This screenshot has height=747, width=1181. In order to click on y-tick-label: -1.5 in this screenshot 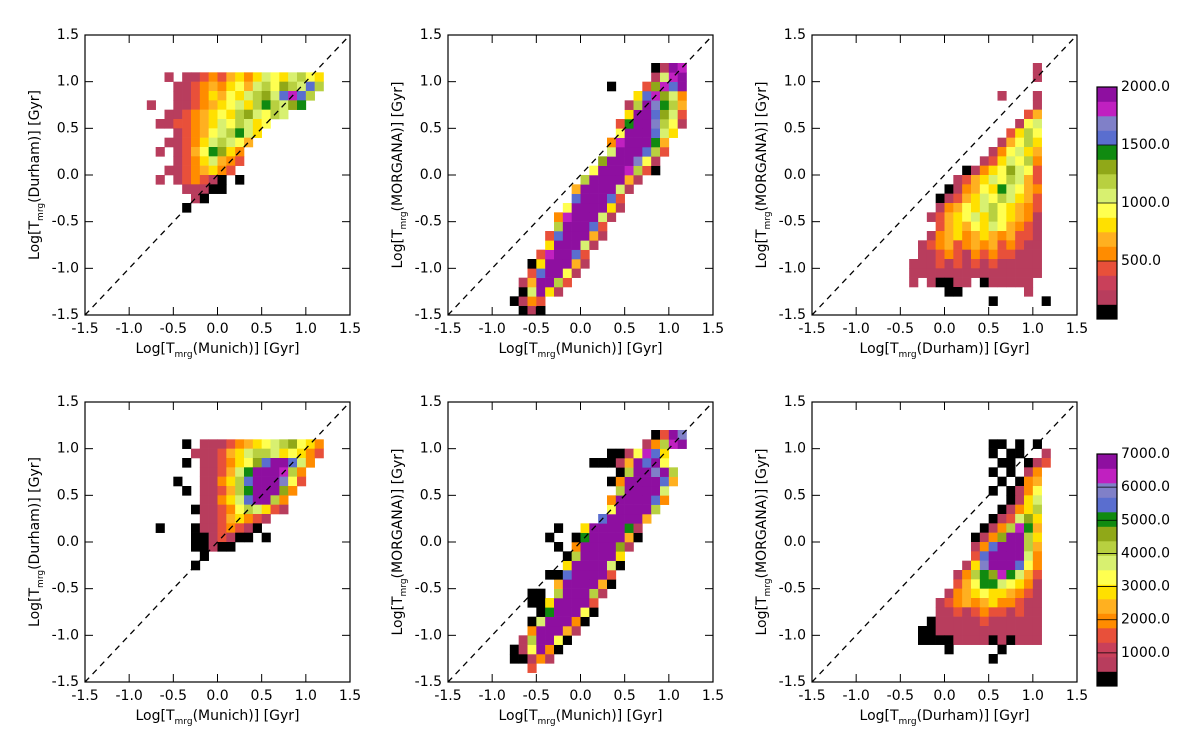, I will do `click(428, 682)`.